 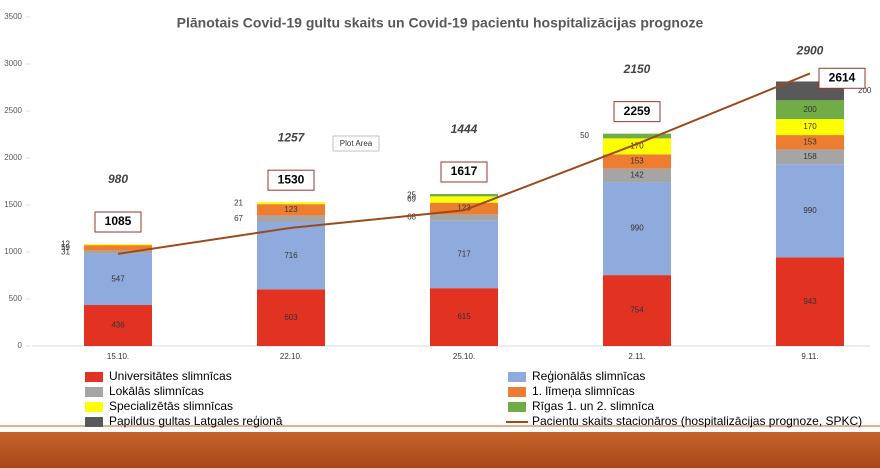 I want to click on y-tick-label: 2500, so click(x=13, y=110).